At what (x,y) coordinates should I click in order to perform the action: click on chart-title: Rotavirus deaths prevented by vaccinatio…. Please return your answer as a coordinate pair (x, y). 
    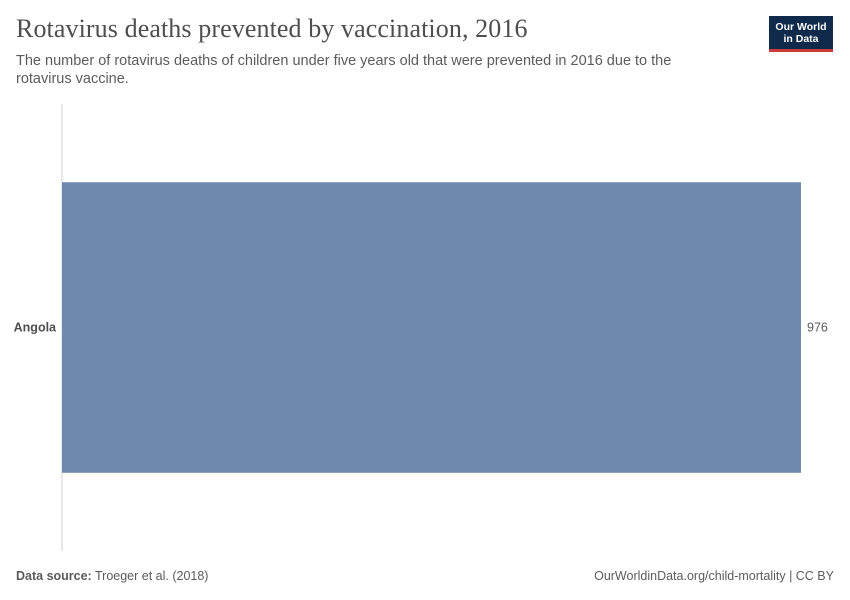
    Looking at the image, I should click on (272, 28).